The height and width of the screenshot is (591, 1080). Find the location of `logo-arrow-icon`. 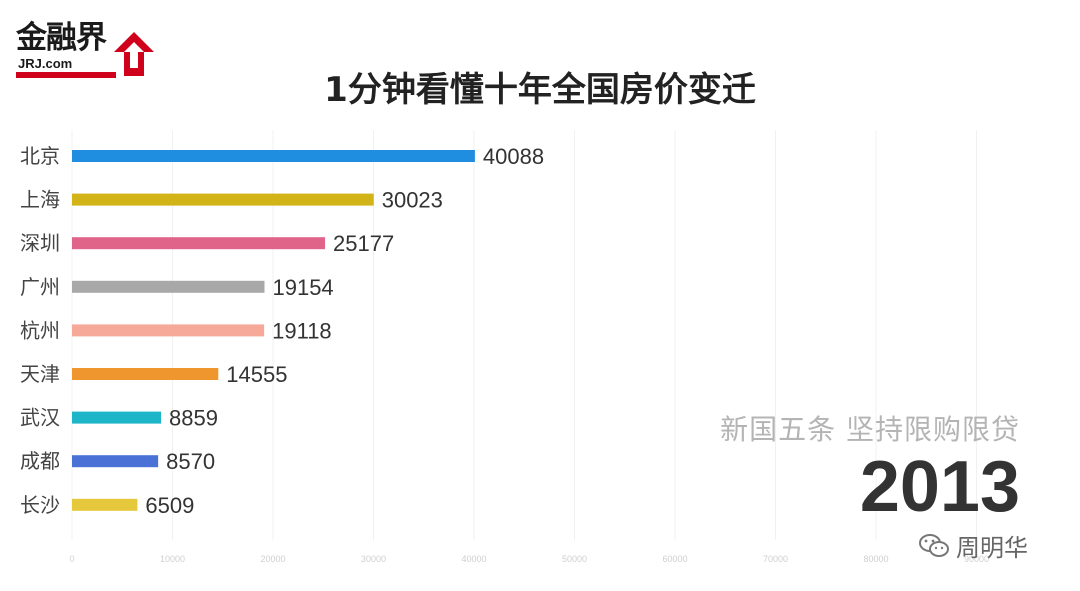

logo-arrow-icon is located at coordinates (134, 54).